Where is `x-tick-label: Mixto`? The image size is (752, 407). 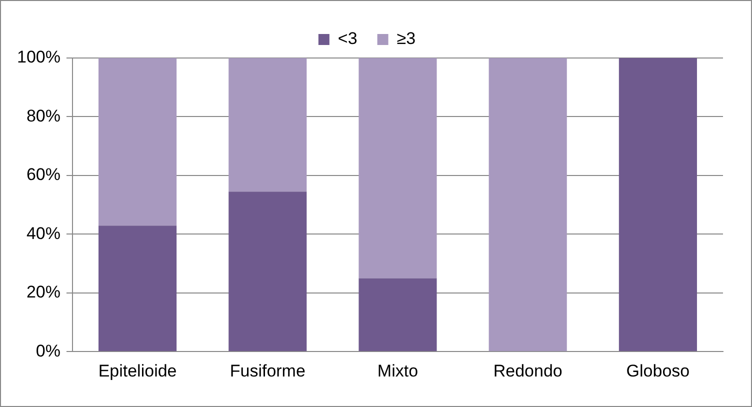 x-tick-label: Mixto is located at coordinates (397, 370).